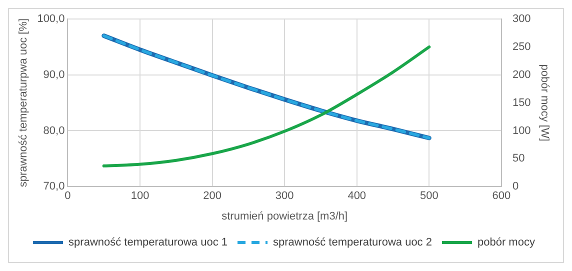  Describe the element at coordinates (24, 103) in the screenshot. I see `y-axis-title: sprawność temperaturpwa uoc [%]` at that location.